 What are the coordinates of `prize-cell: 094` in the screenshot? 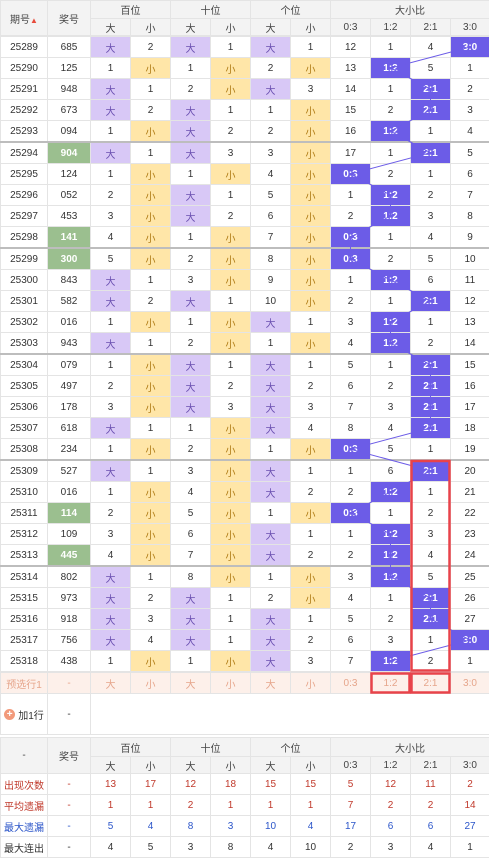 It's located at (69, 132).